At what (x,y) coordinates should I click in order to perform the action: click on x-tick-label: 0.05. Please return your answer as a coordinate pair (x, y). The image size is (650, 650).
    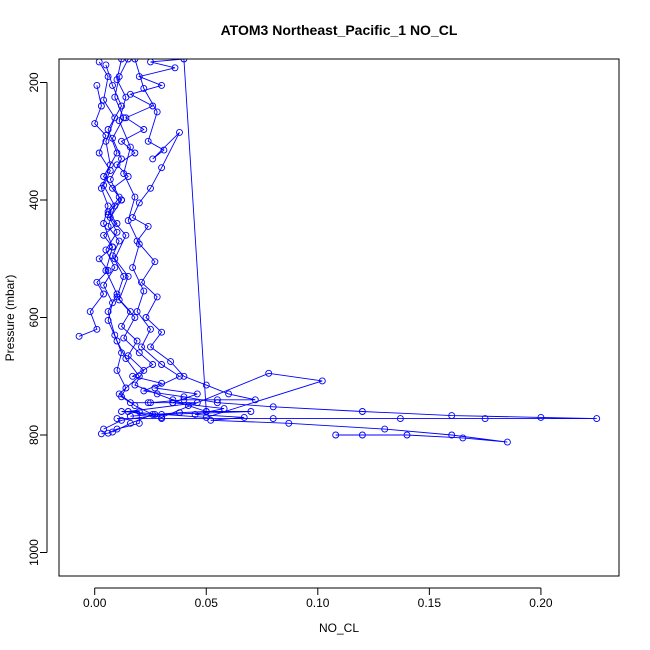
    Looking at the image, I should click on (207, 603).